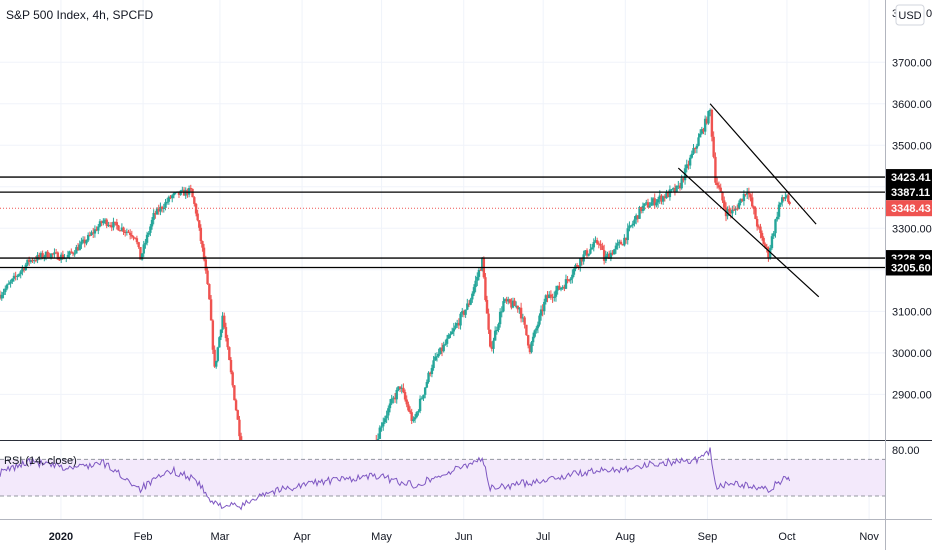  What do you see at coordinates (910, 15) in the screenshot?
I see `currency-button: USD` at bounding box center [910, 15].